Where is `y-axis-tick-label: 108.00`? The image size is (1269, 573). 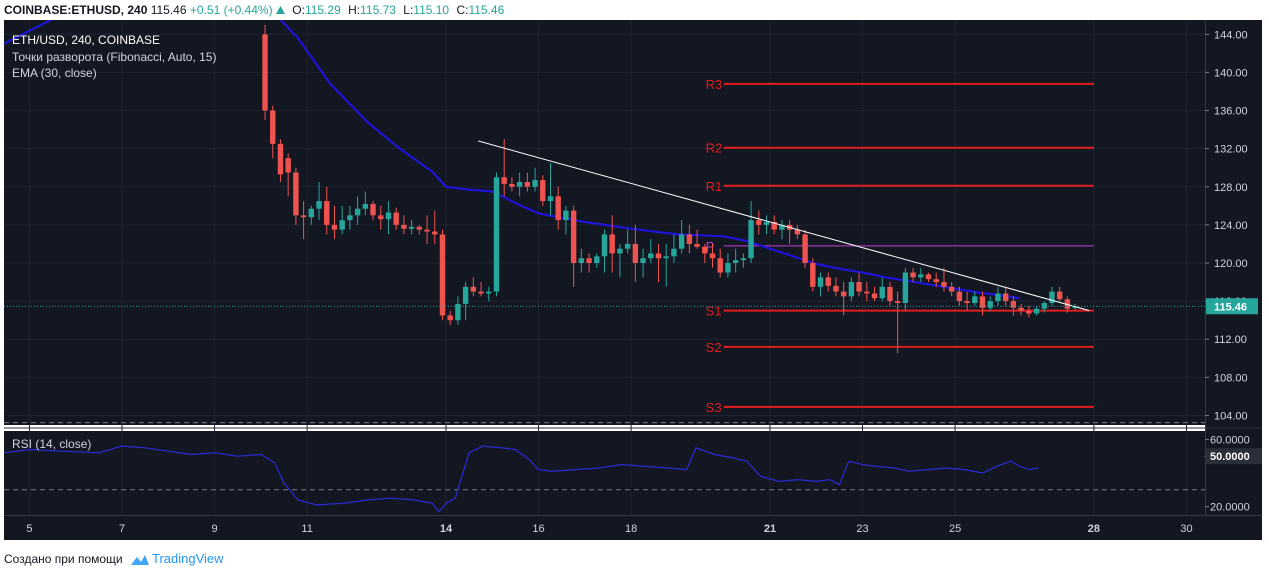
y-axis-tick-label: 108.00 is located at coordinates (1231, 378).